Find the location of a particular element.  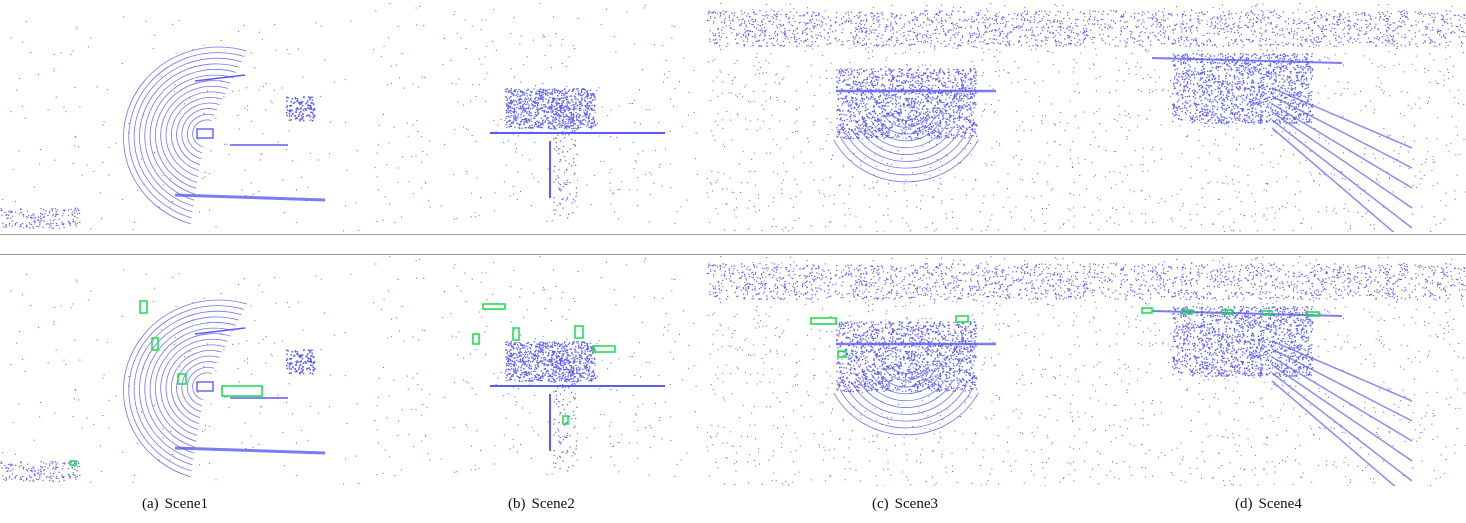

row-divider-top is located at coordinates (733, 234).